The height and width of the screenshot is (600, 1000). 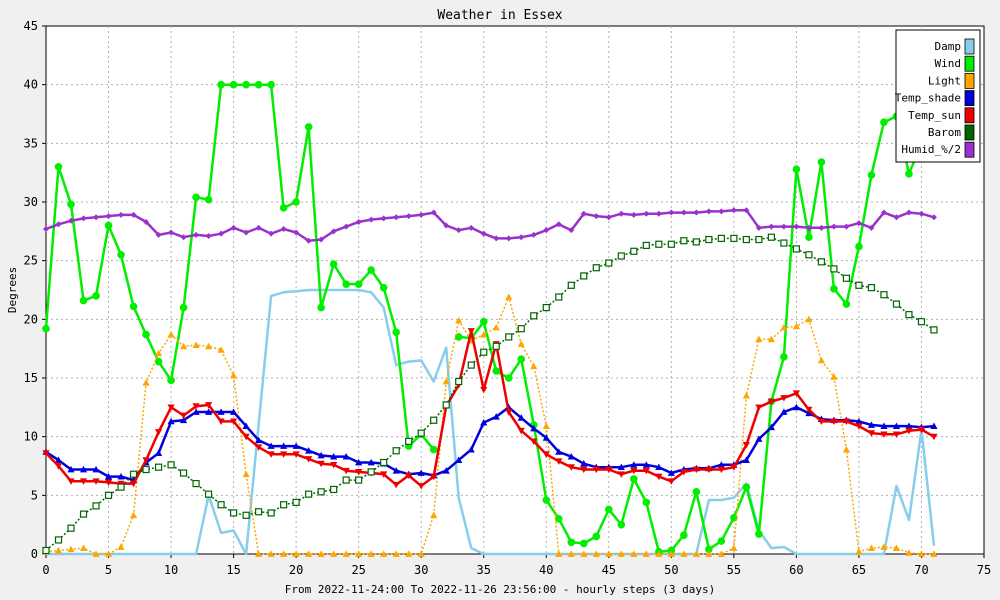 What do you see at coordinates (546, 570) in the screenshot?
I see `x-tick-label: 40` at bounding box center [546, 570].